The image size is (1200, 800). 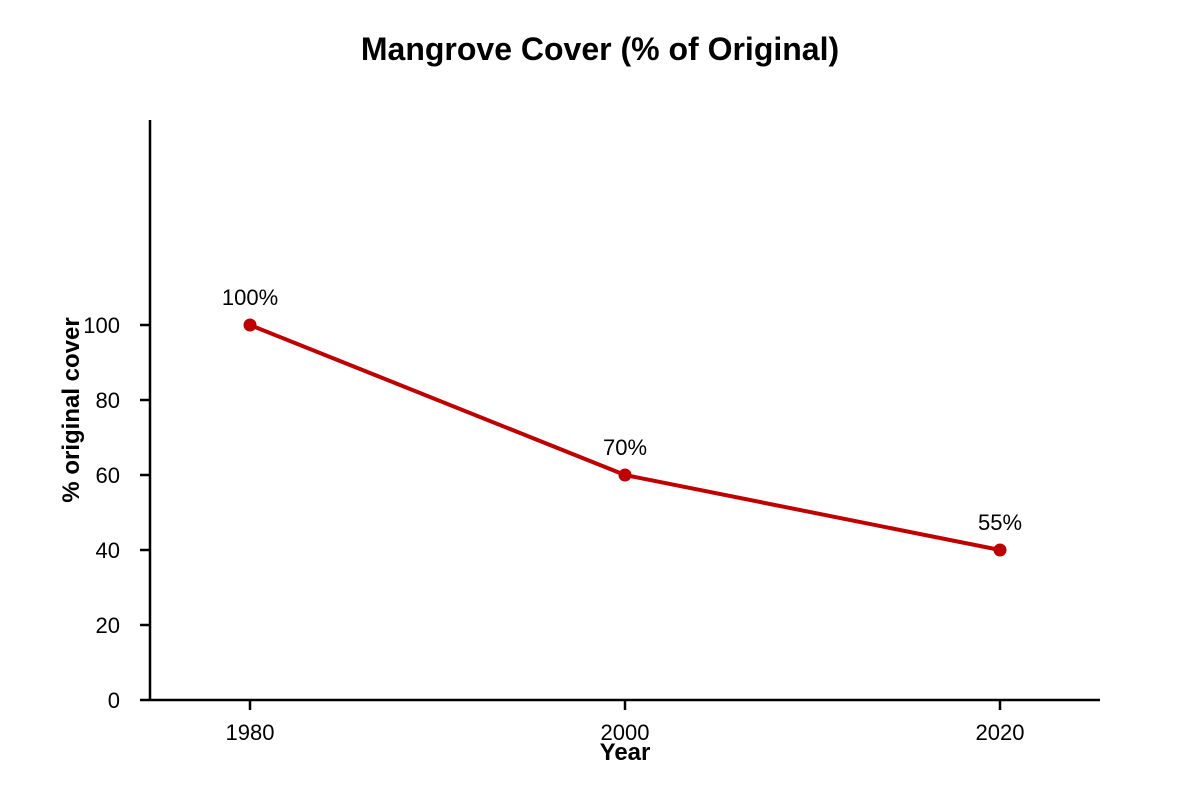 What do you see at coordinates (114, 700) in the screenshot?
I see `y-tick-label: 0` at bounding box center [114, 700].